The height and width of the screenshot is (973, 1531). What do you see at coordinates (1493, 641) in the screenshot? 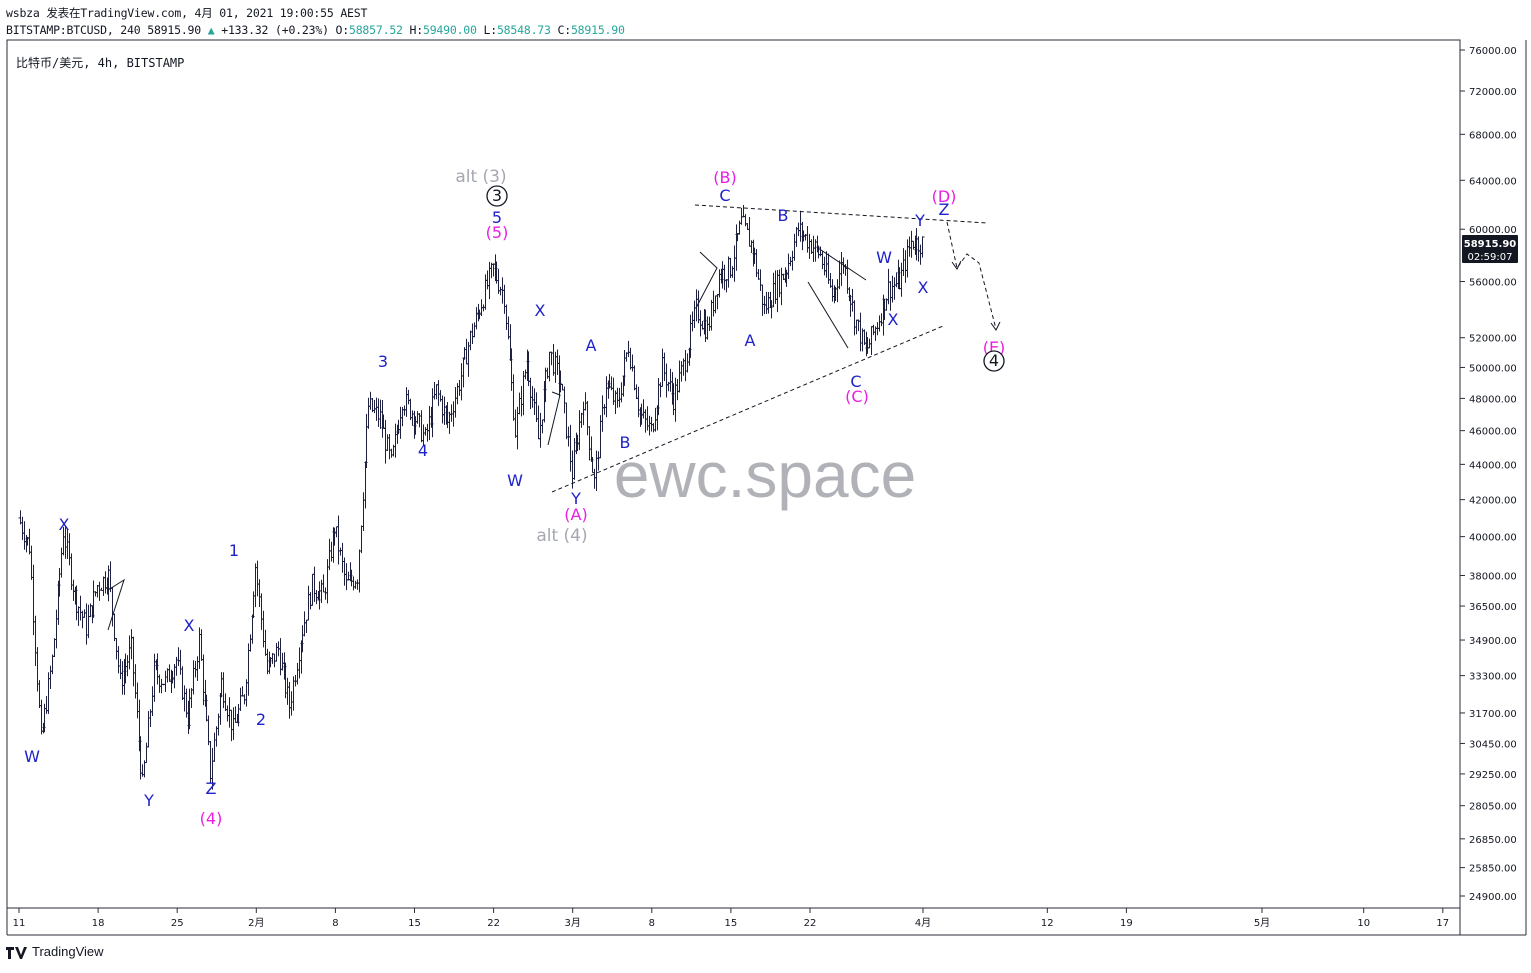
I see `y-tick-label: 34900.00` at bounding box center [1493, 641].